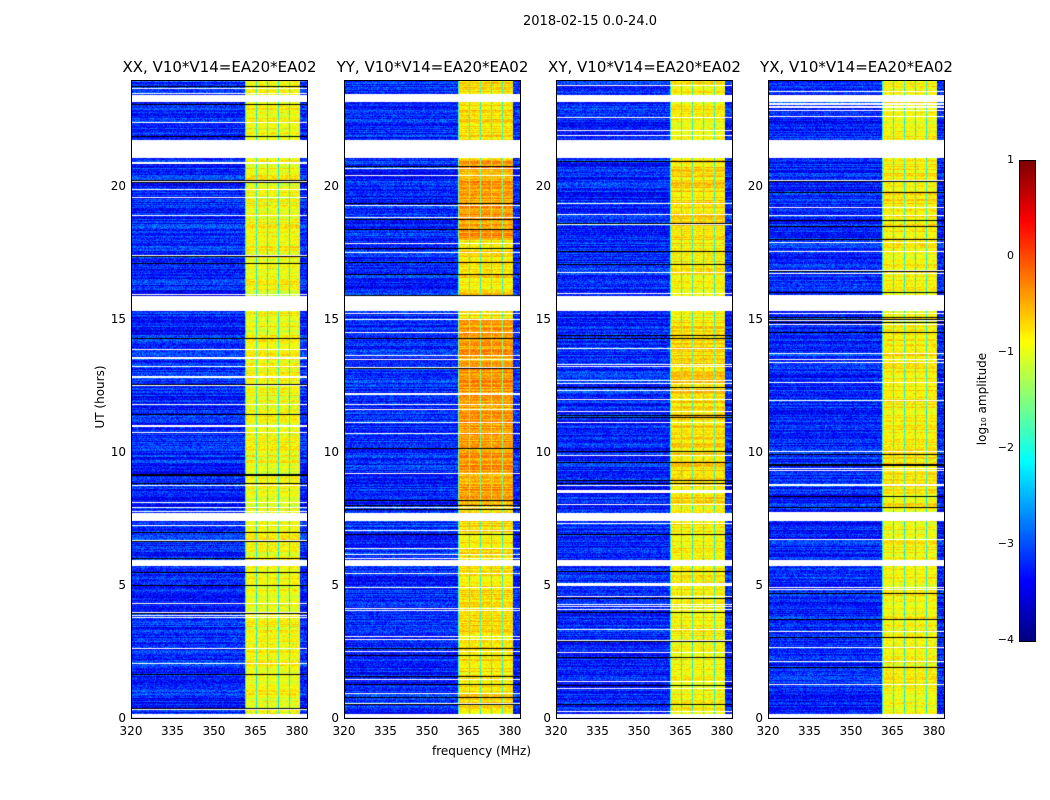 The image size is (1050, 800). I want to click on colorbar-tick: −2, so click(1005, 447).